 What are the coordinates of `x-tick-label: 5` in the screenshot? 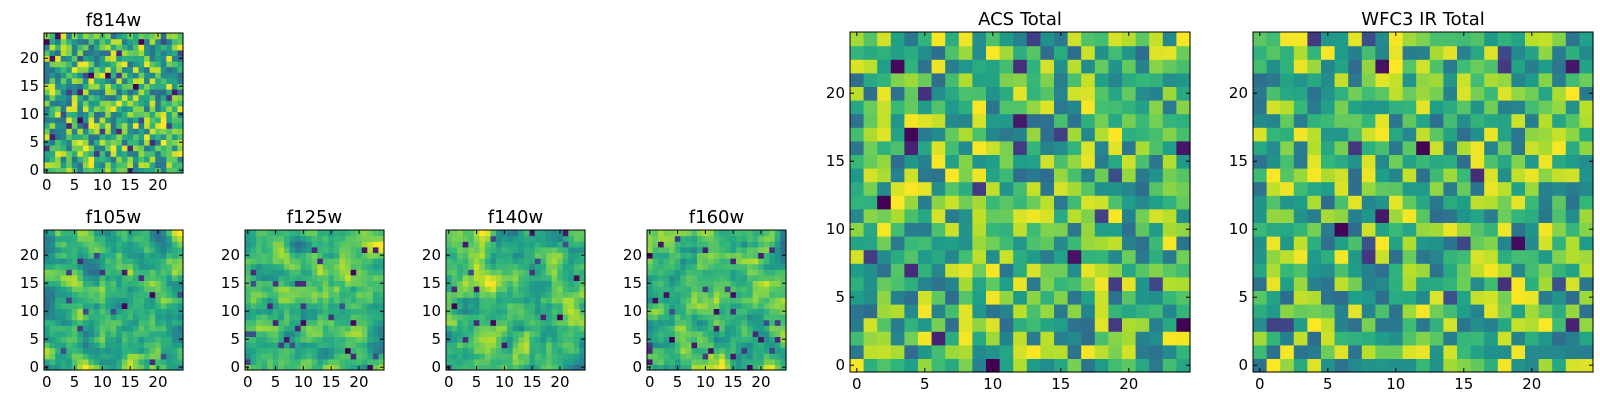 It's located at (678, 382).